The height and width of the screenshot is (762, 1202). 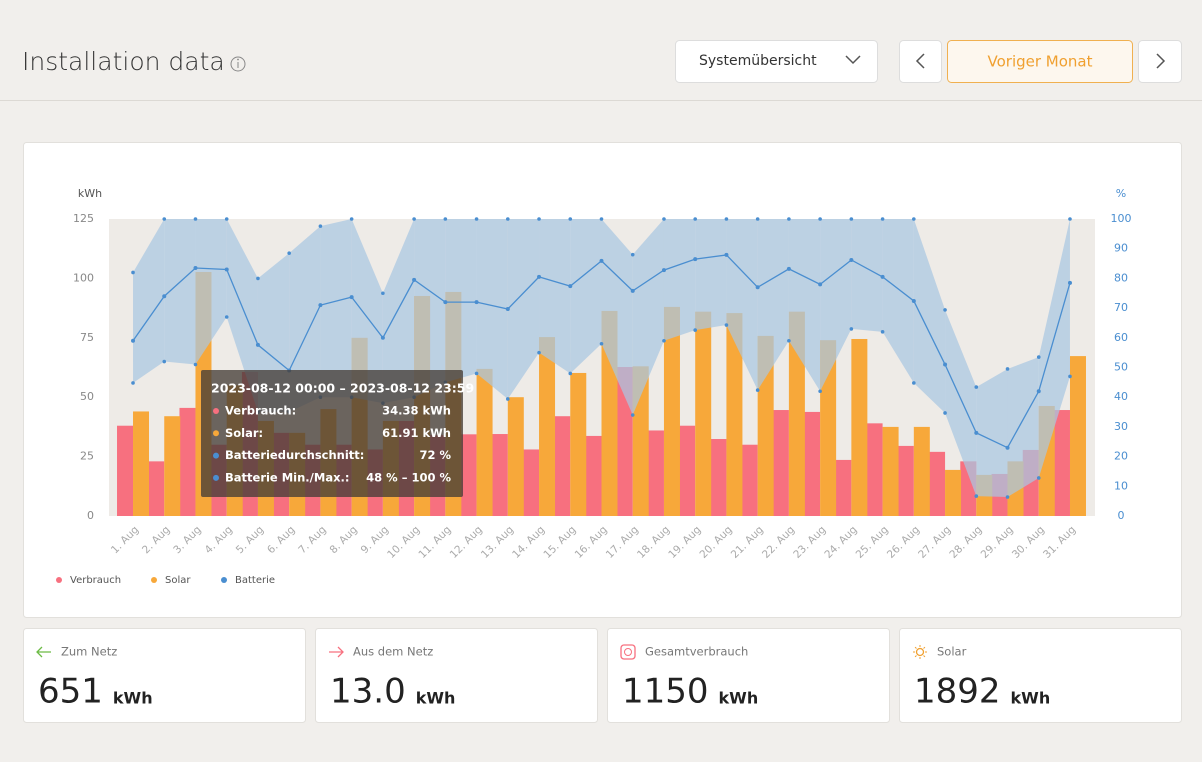 I want to click on y2-tick-label: 30, so click(x=1121, y=426).